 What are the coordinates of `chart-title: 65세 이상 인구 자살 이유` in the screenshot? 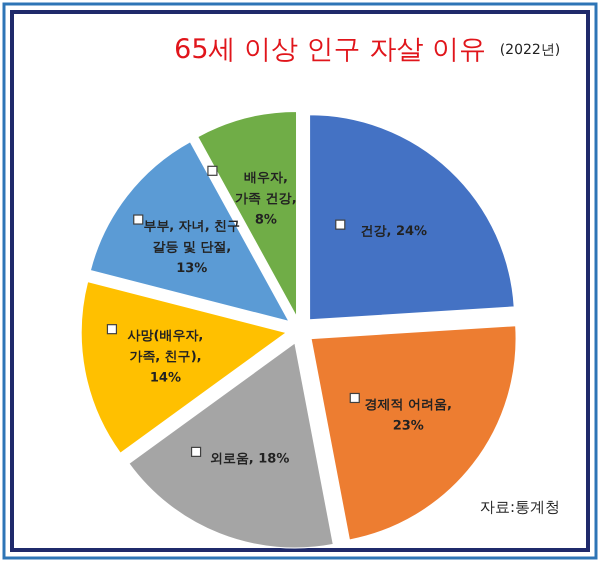 It's located at (330, 49).